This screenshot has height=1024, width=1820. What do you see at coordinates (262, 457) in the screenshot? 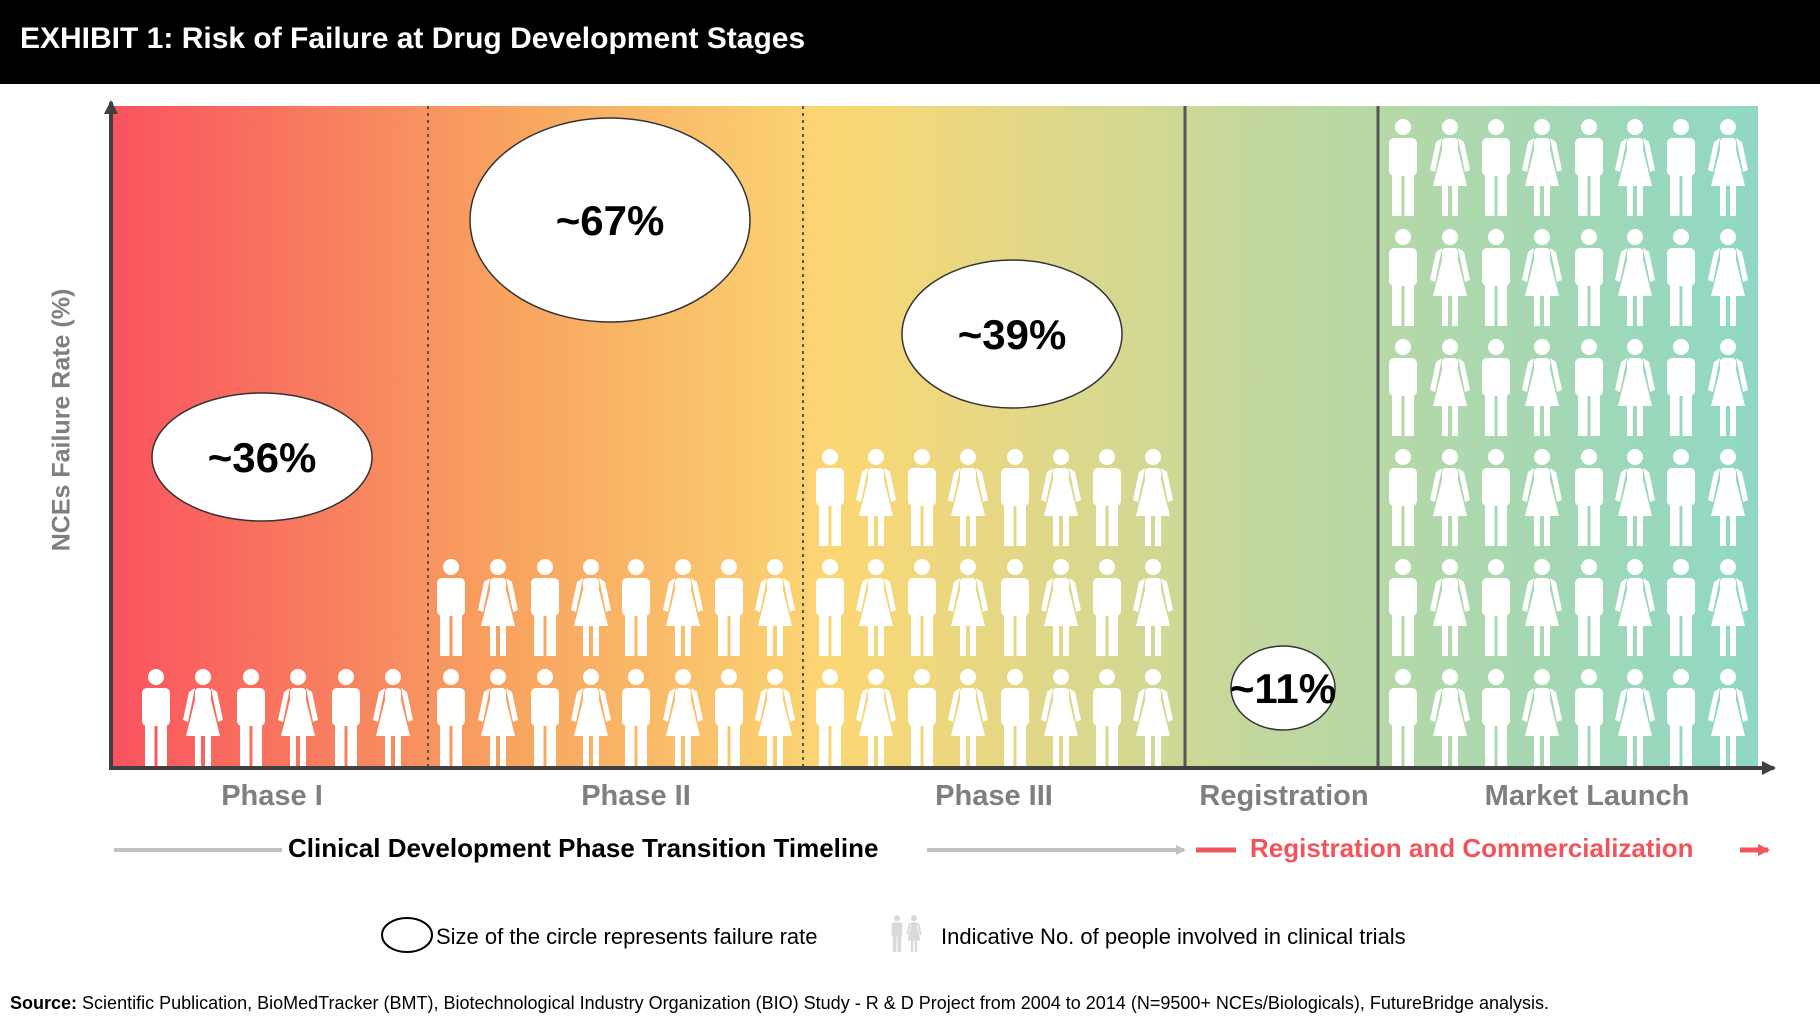
I see `failure-rate-label: ~36%` at bounding box center [262, 457].